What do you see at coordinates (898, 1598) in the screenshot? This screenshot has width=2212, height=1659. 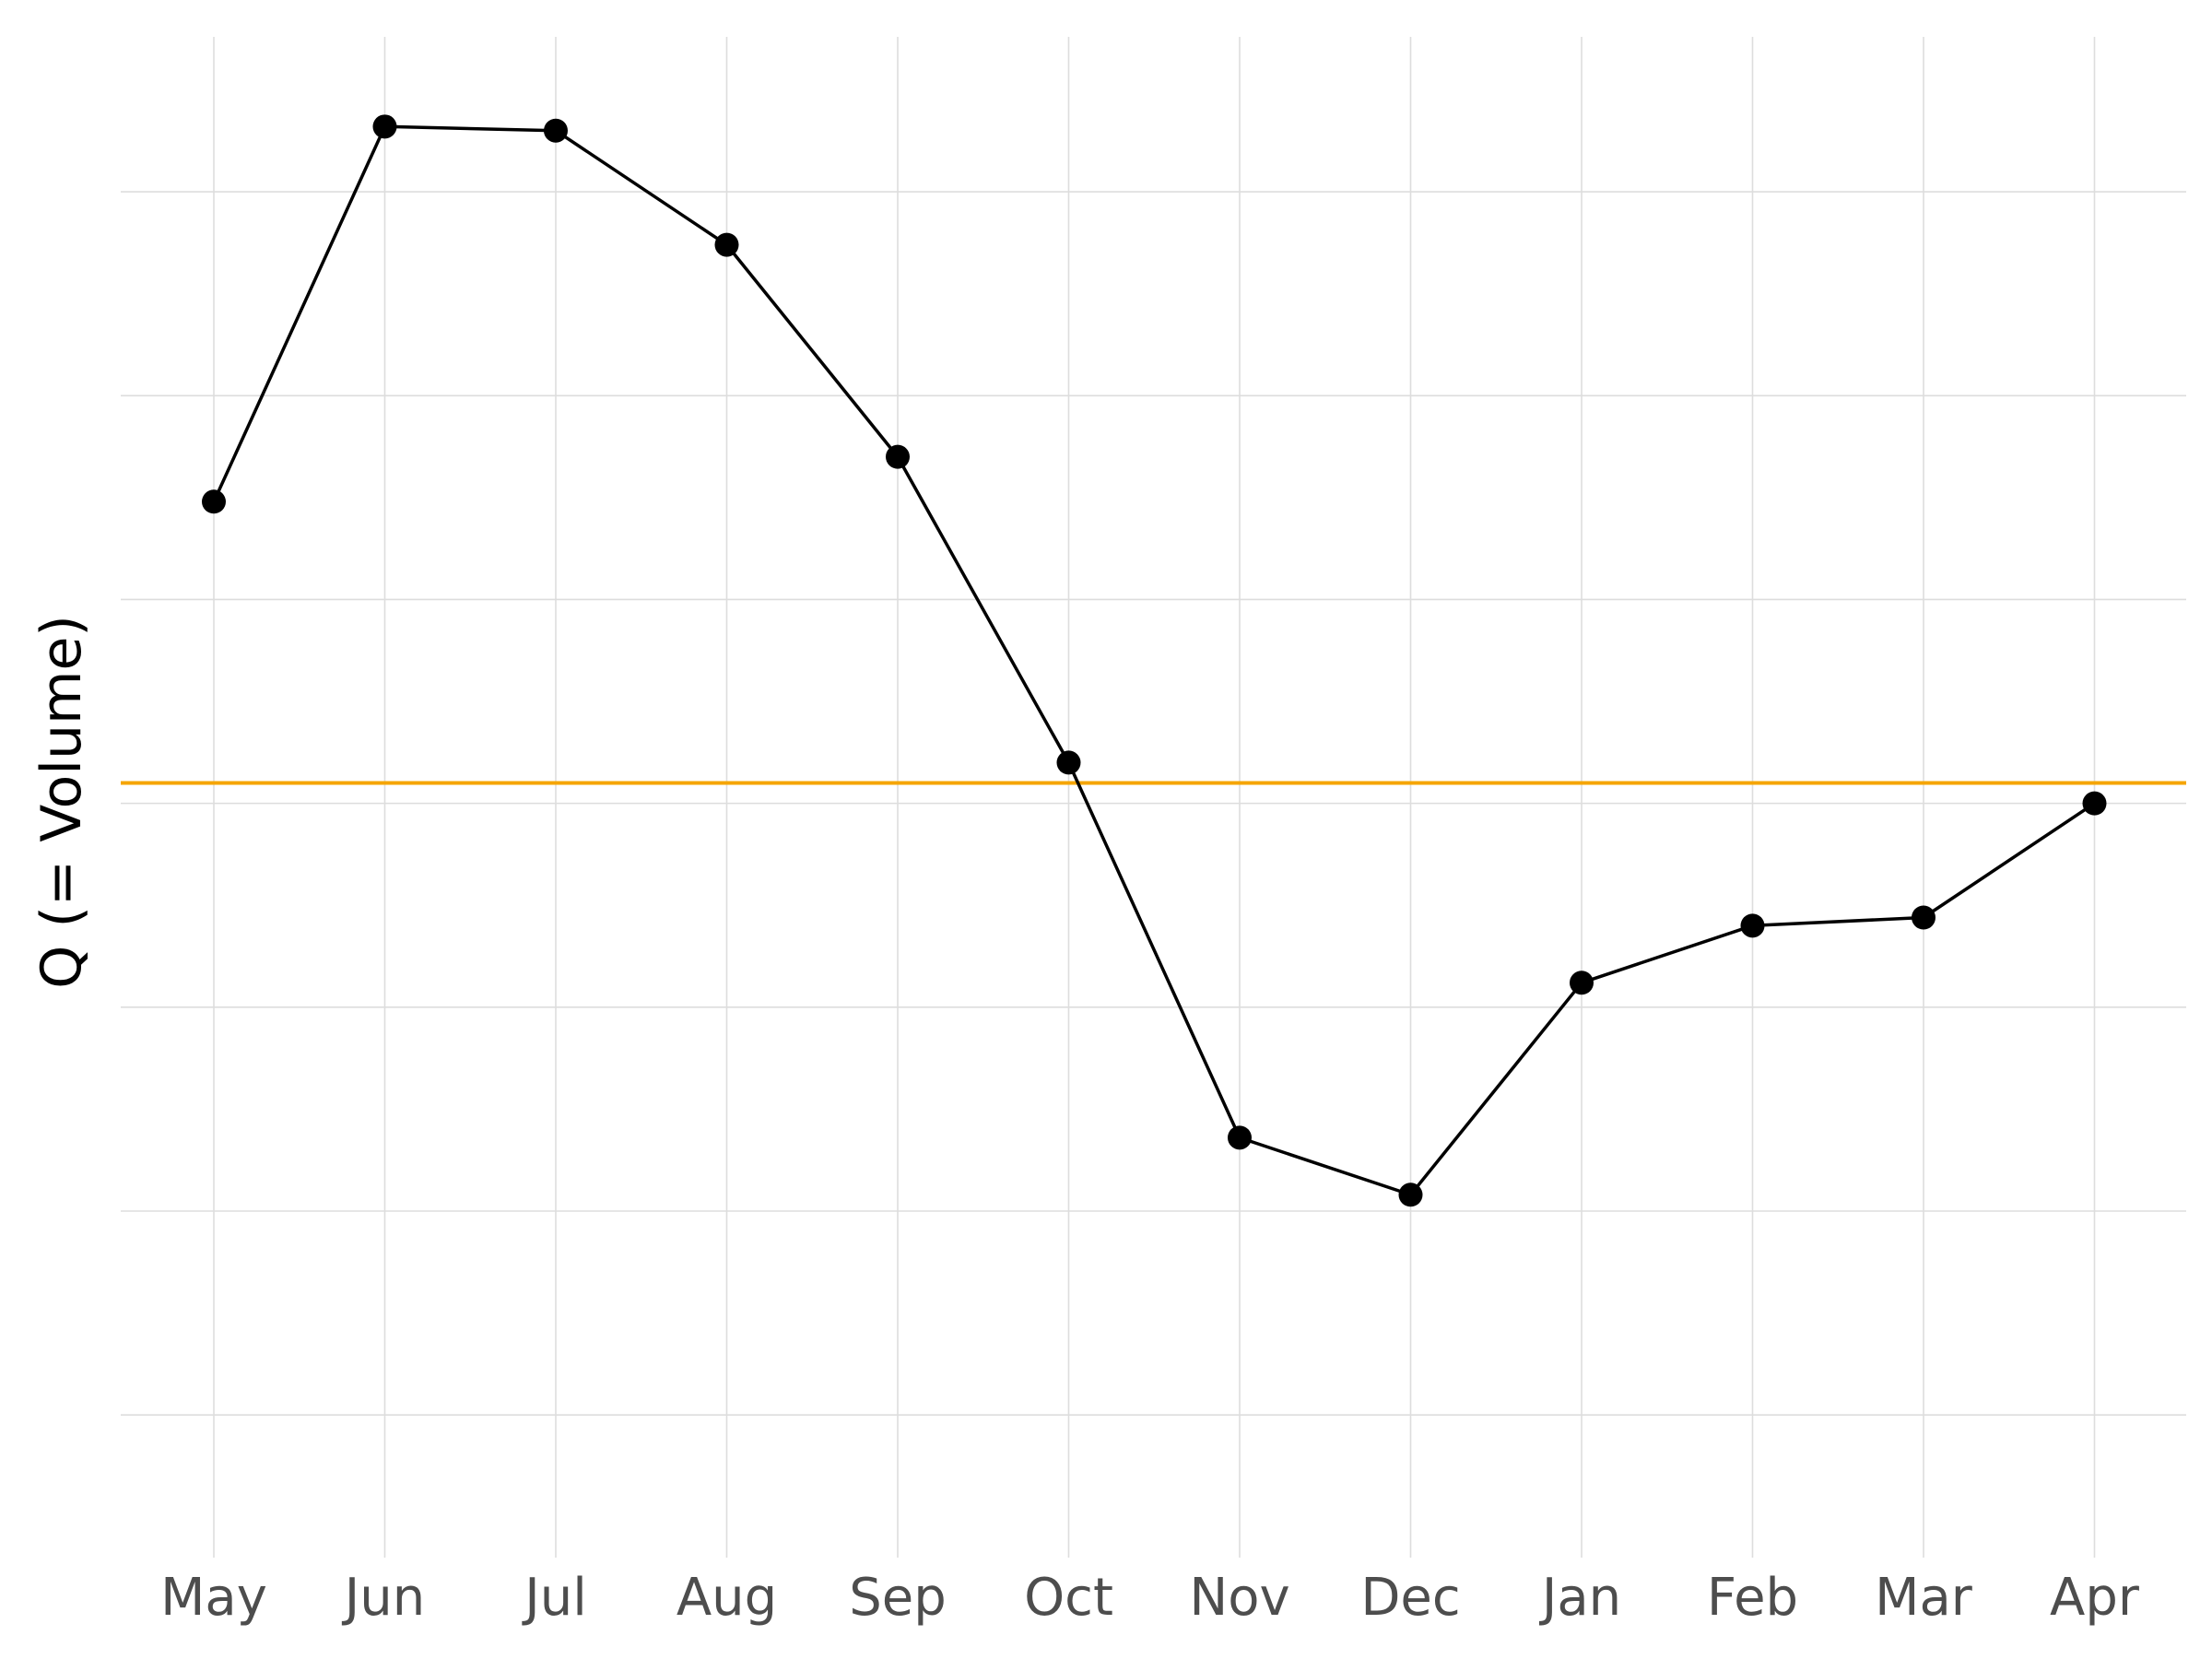 I see `x-tick-label: Sep` at bounding box center [898, 1598].